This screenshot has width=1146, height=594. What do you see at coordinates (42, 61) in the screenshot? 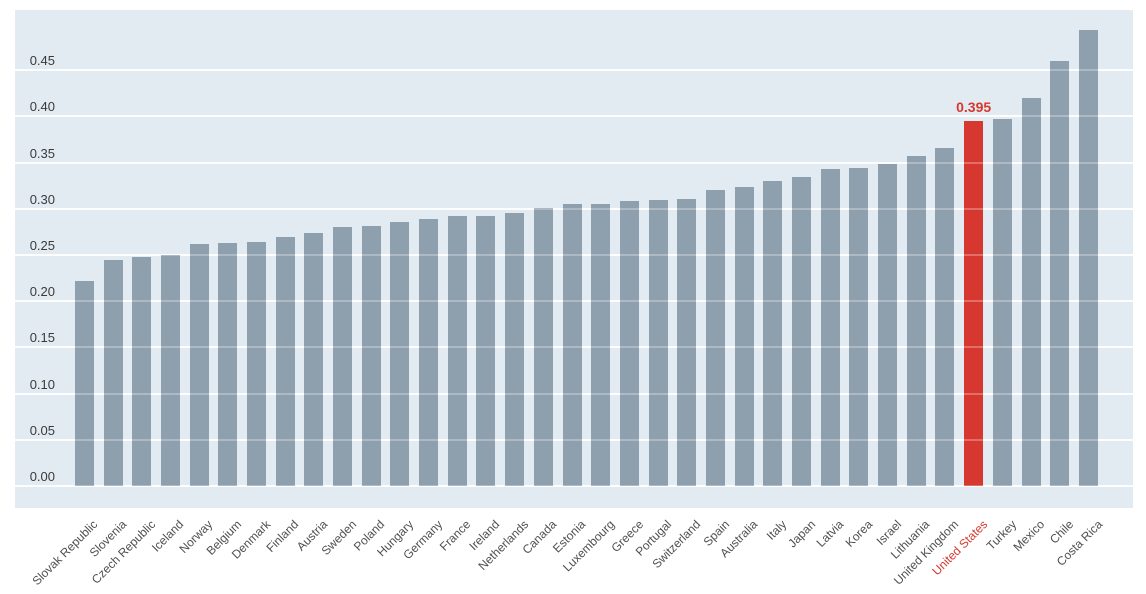
I see `y-tick-label-0.45: 0.45` at bounding box center [42, 61].